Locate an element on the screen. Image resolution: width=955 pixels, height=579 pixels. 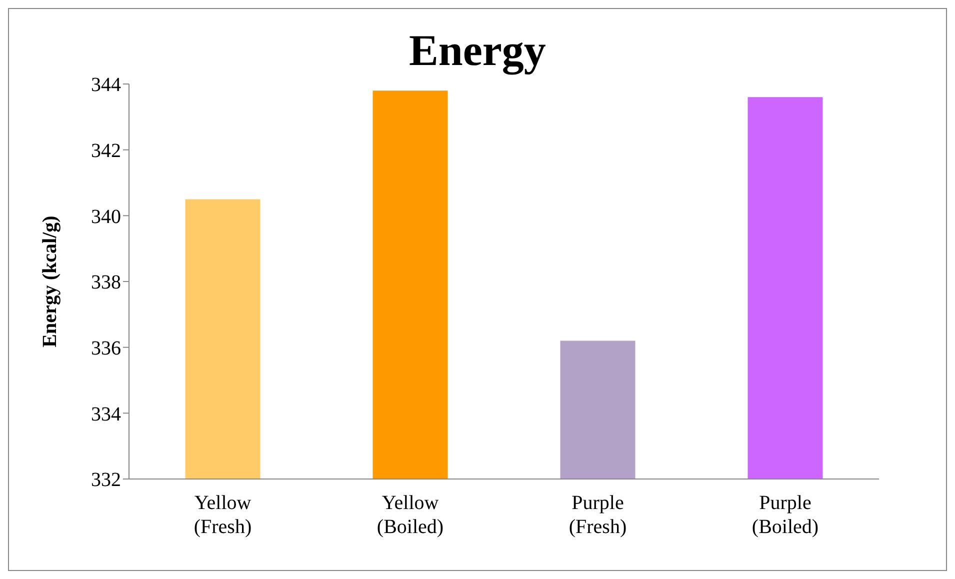
x-tick-label: Purple (Fresh) is located at coordinates (597, 515).